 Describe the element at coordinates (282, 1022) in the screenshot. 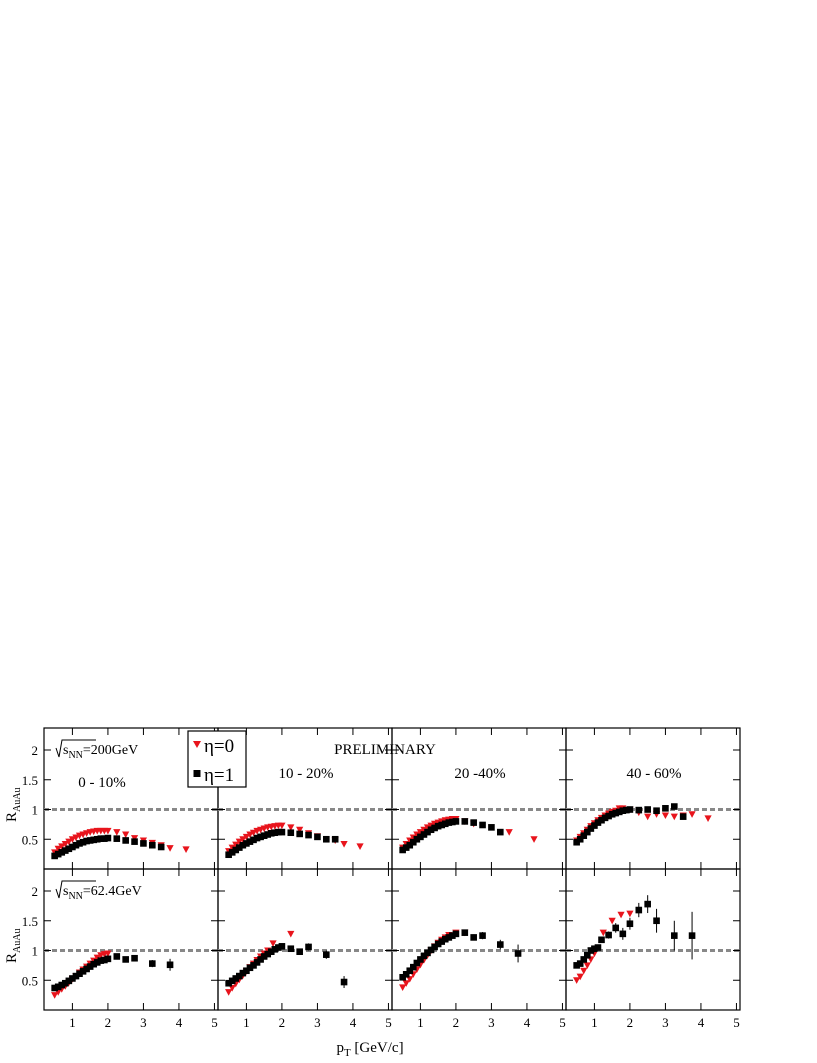

I see `x-tick-label: 2` at that location.